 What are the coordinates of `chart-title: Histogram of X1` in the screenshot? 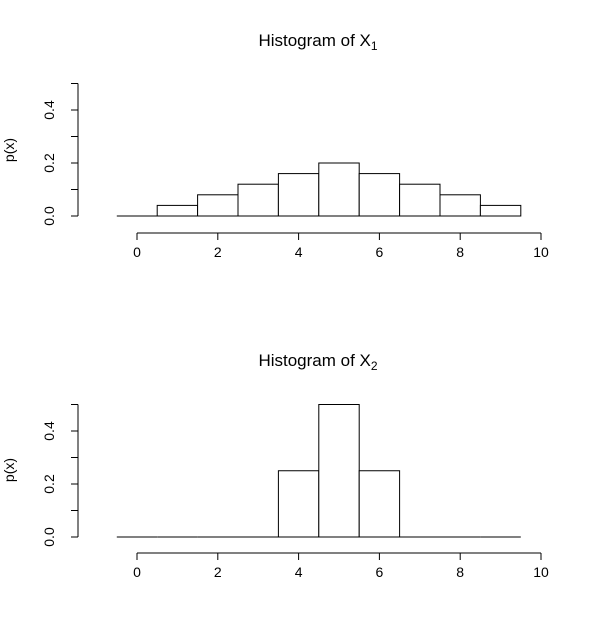 It's located at (317, 42).